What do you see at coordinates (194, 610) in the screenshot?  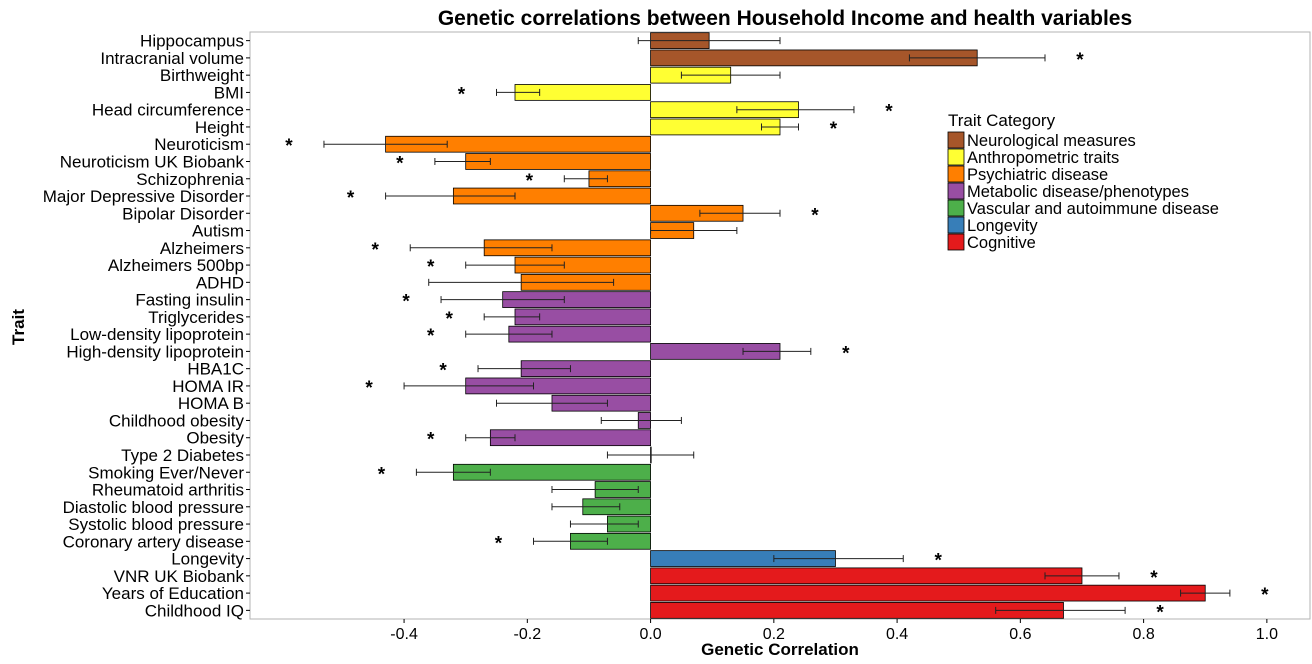 I see `y-tick-label-childhood-iq: Childhood IQ` at bounding box center [194, 610].